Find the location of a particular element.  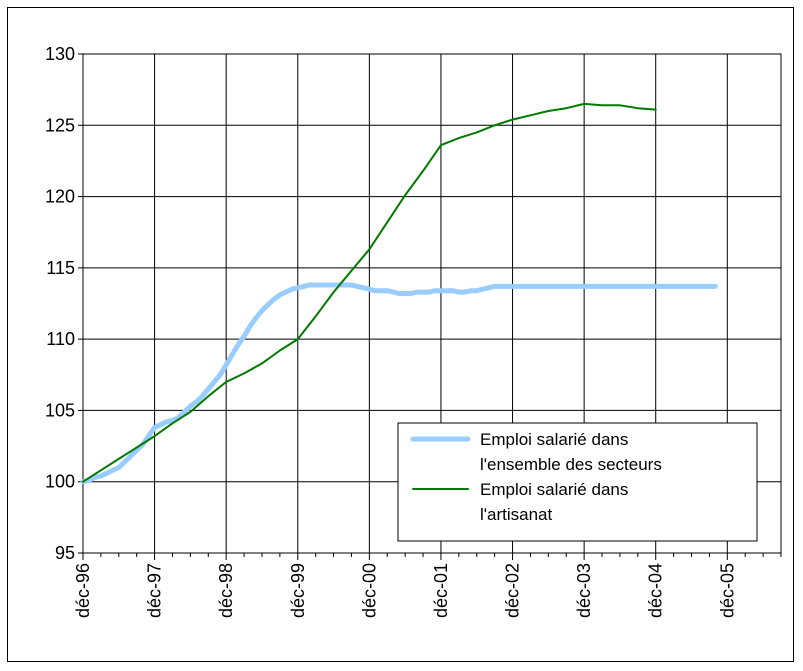

x-tick-label: déc-04 is located at coordinates (656, 590).